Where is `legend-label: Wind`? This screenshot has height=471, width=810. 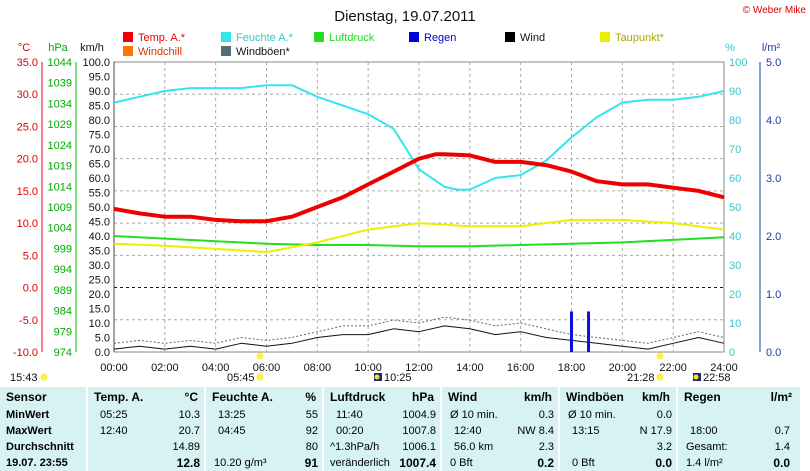
legend-label: Wind is located at coordinates (532, 38).